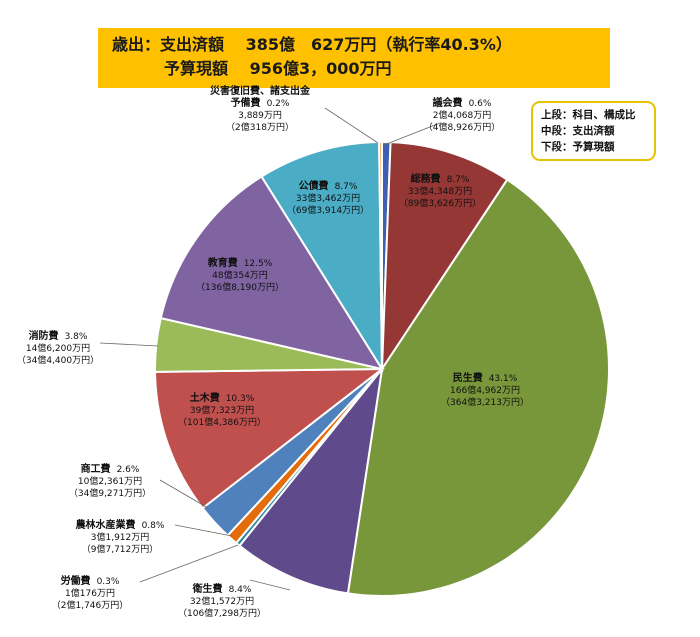 Image resolution: width=700 pixels, height=637 pixels. I want to click on slice-pct-1: 8.7%, so click(458, 180).